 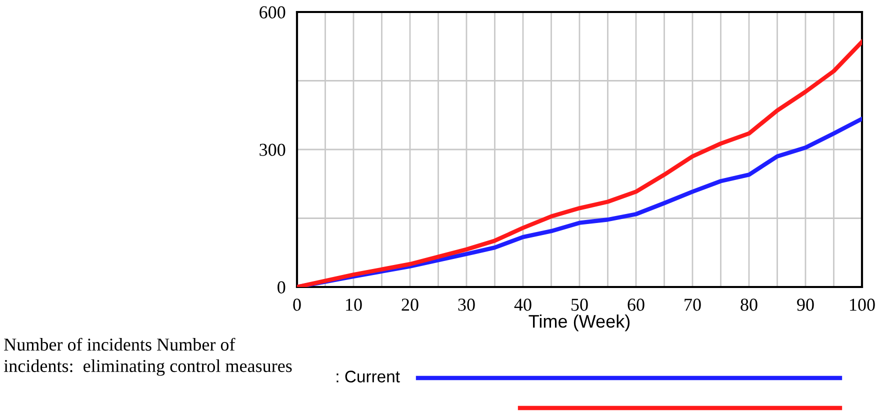 I want to click on x-tick-label: 80, so click(x=749, y=304).